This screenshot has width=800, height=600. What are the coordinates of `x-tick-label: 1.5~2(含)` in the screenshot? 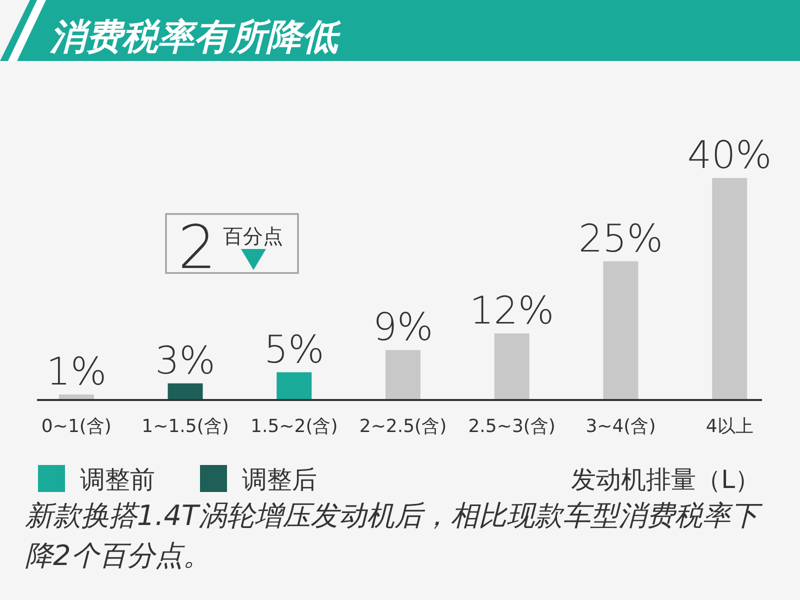 It's located at (294, 426).